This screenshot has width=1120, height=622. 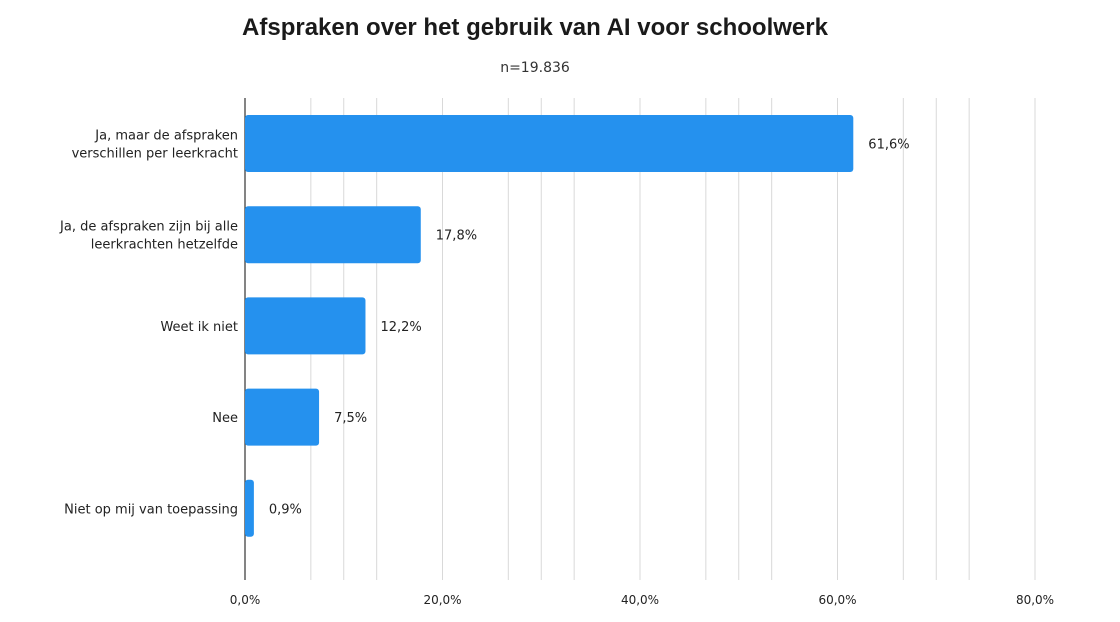 What do you see at coordinates (535, 68) in the screenshot?
I see `chart-subtitle: n=19.836` at bounding box center [535, 68].